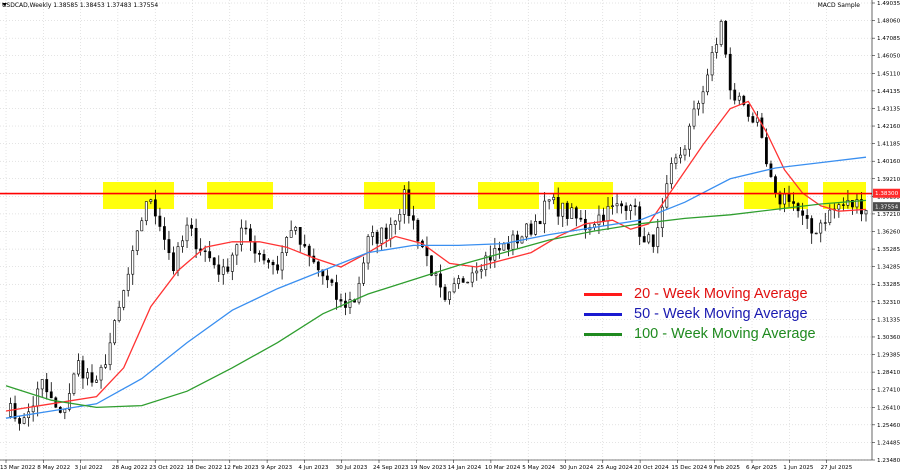 This screenshot has width=900, height=471. I want to click on x-tick-label: 14 Jan 2024, so click(465, 468).